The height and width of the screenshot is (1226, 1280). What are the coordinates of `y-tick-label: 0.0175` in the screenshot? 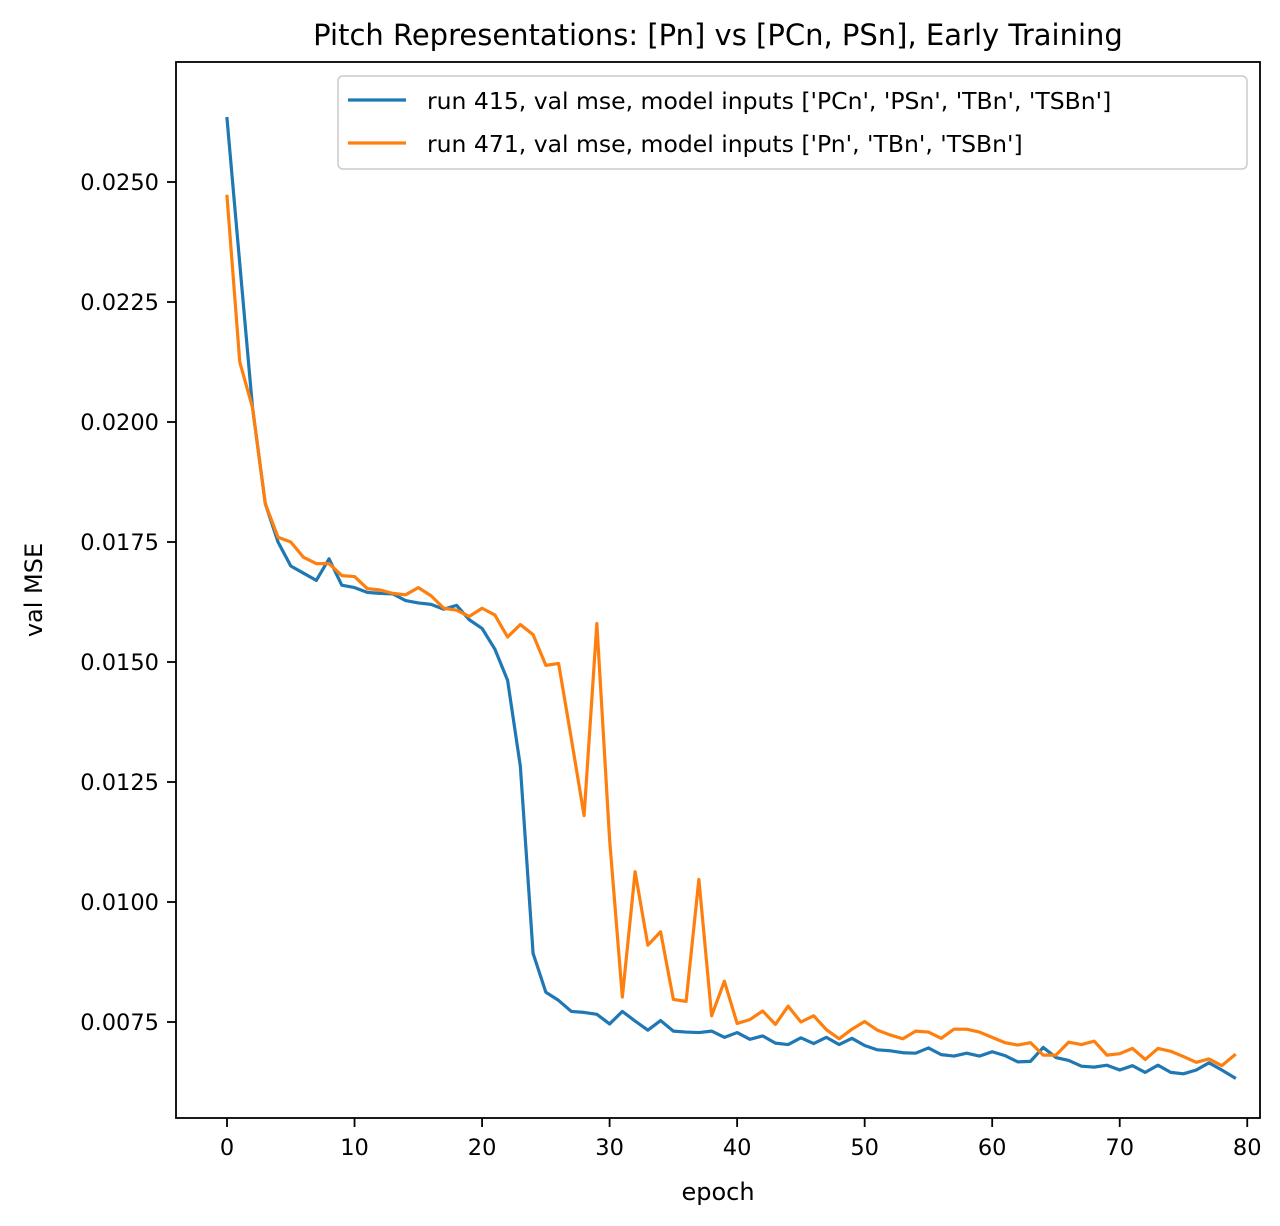 It's located at (119, 543).